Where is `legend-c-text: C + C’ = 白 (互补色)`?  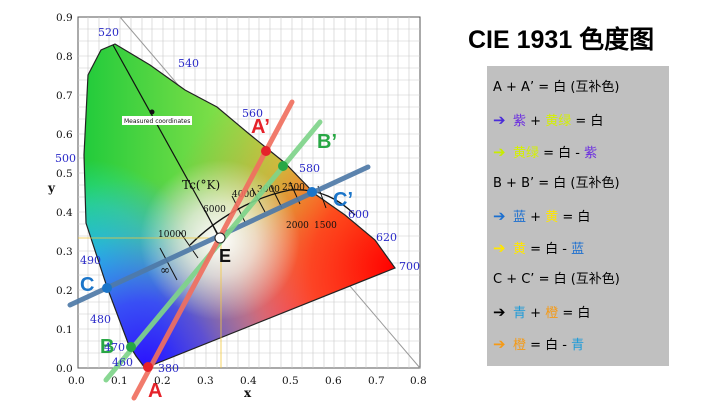
legend-c-text: C + C’ = 白 (互补色) is located at coordinates (556, 279).